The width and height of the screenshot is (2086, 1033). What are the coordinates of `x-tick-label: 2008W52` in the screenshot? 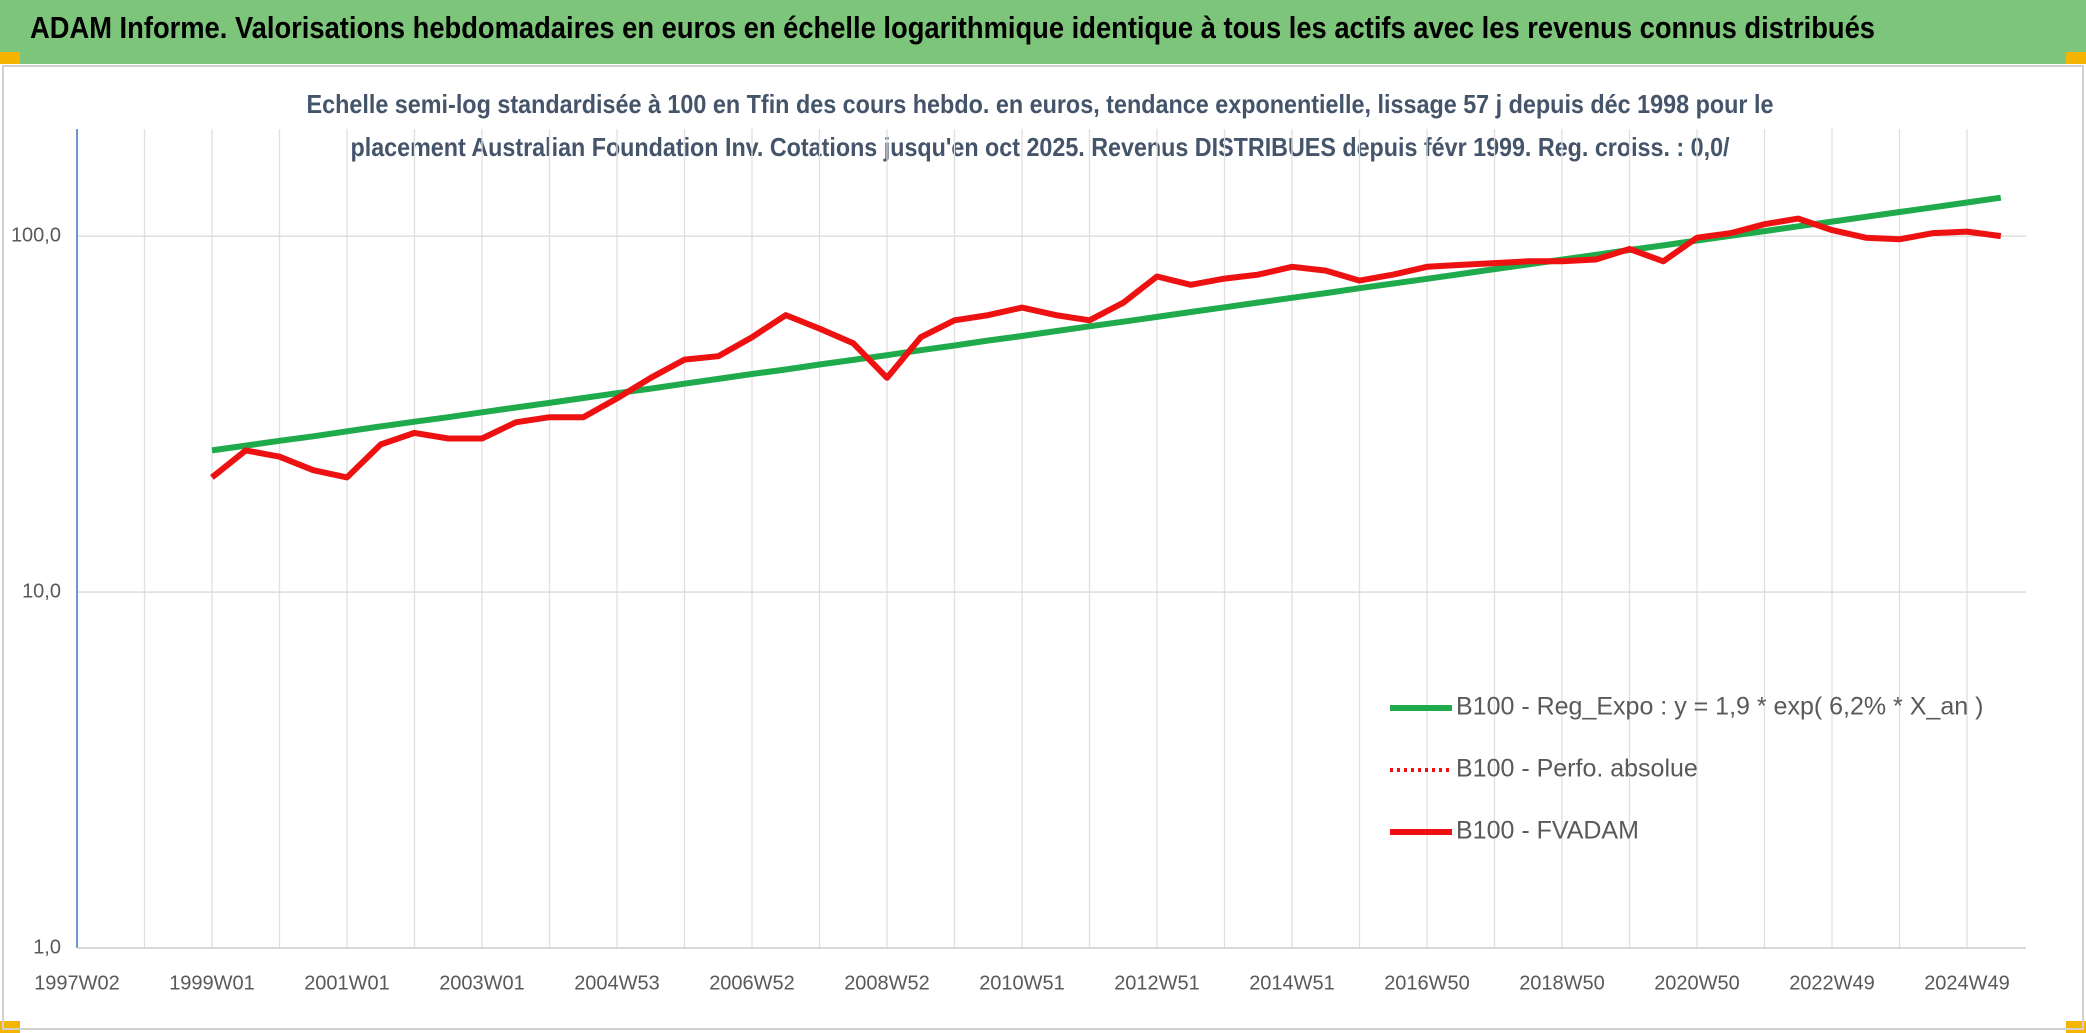 It's located at (887, 983).